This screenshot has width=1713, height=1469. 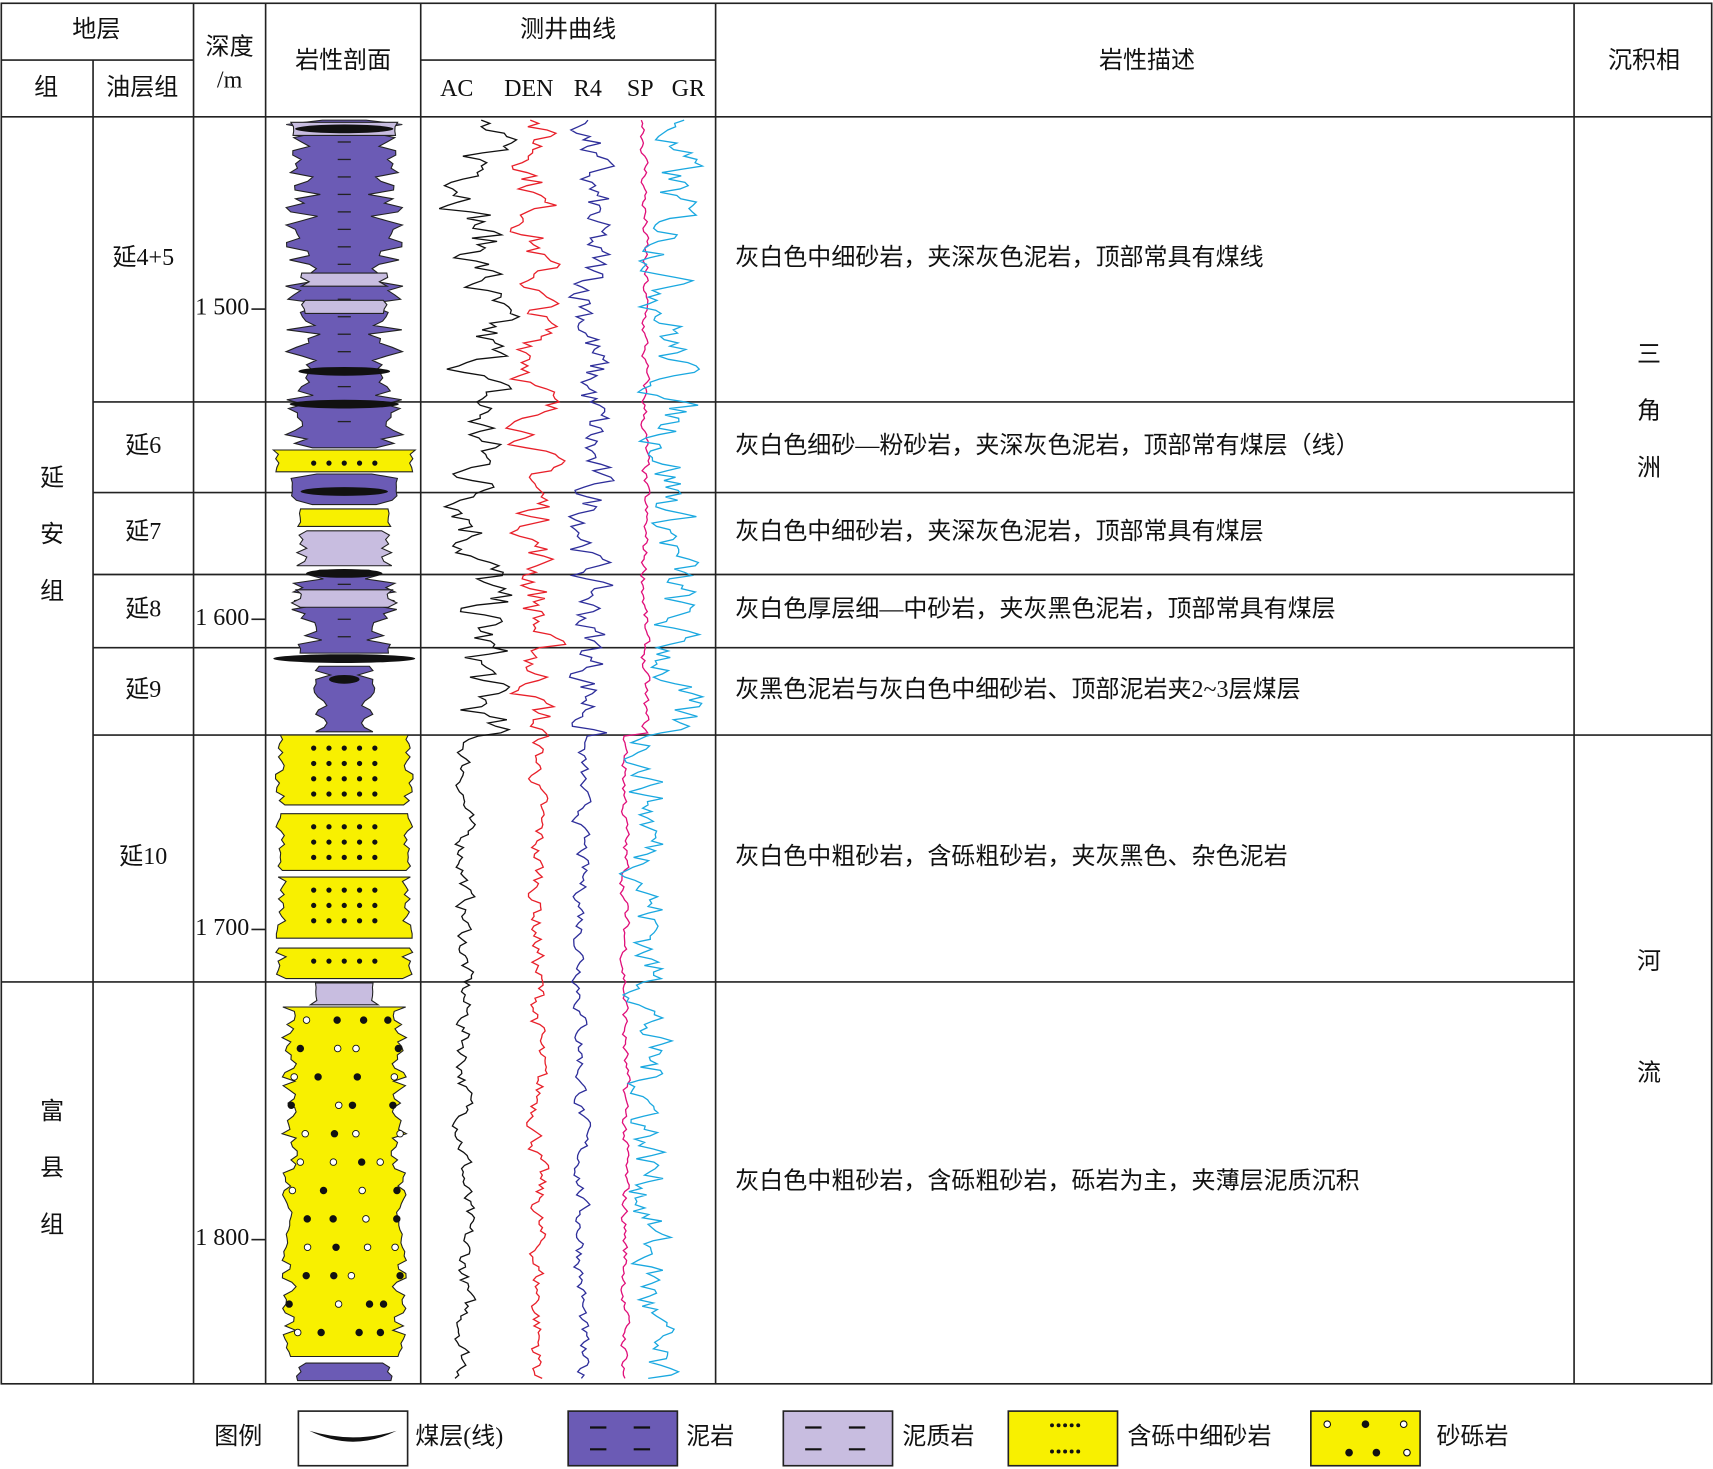 What do you see at coordinates (144, 257) in the screenshot?
I see `member-name: 延4+5` at bounding box center [144, 257].